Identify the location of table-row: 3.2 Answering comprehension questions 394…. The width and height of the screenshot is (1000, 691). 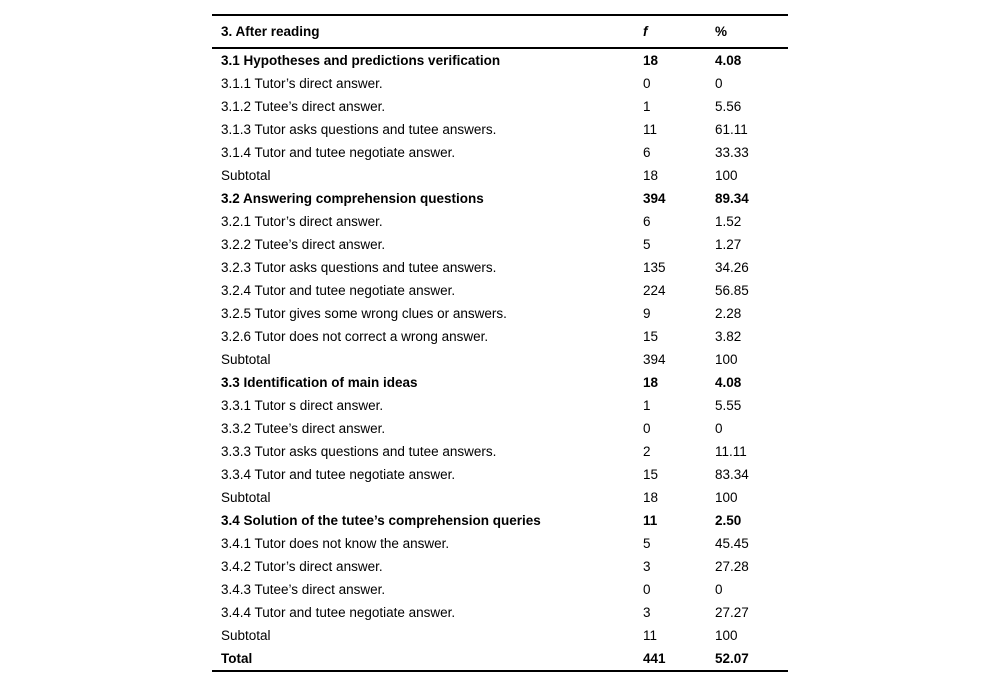
(500, 198).